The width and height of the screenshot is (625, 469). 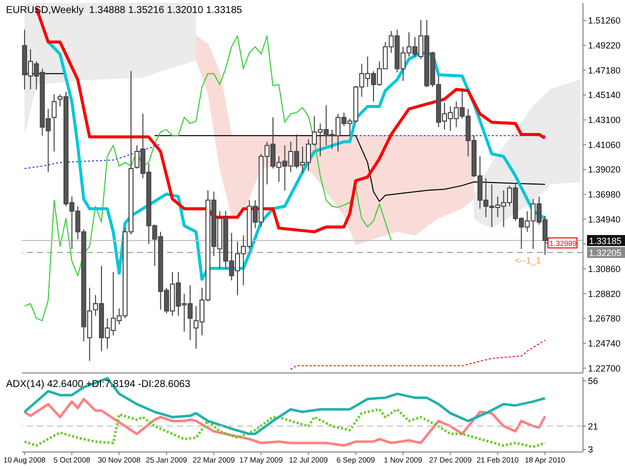 I want to click on candlestick, so click(x=54, y=123).